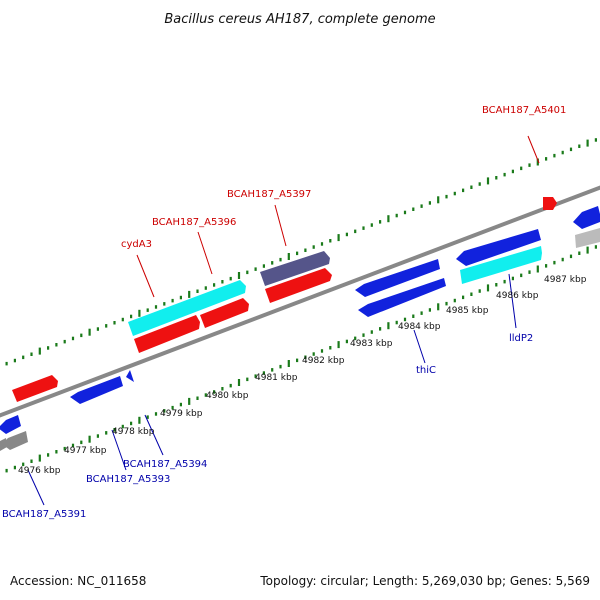 The image size is (600, 600). I want to click on scale-tick-label: 4987 kbp, so click(565, 280).